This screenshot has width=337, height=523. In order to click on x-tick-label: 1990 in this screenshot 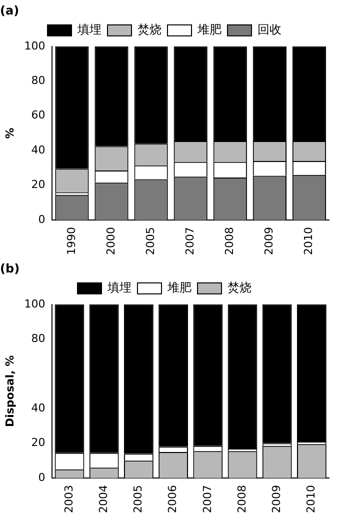, I will do `click(71, 241)`.